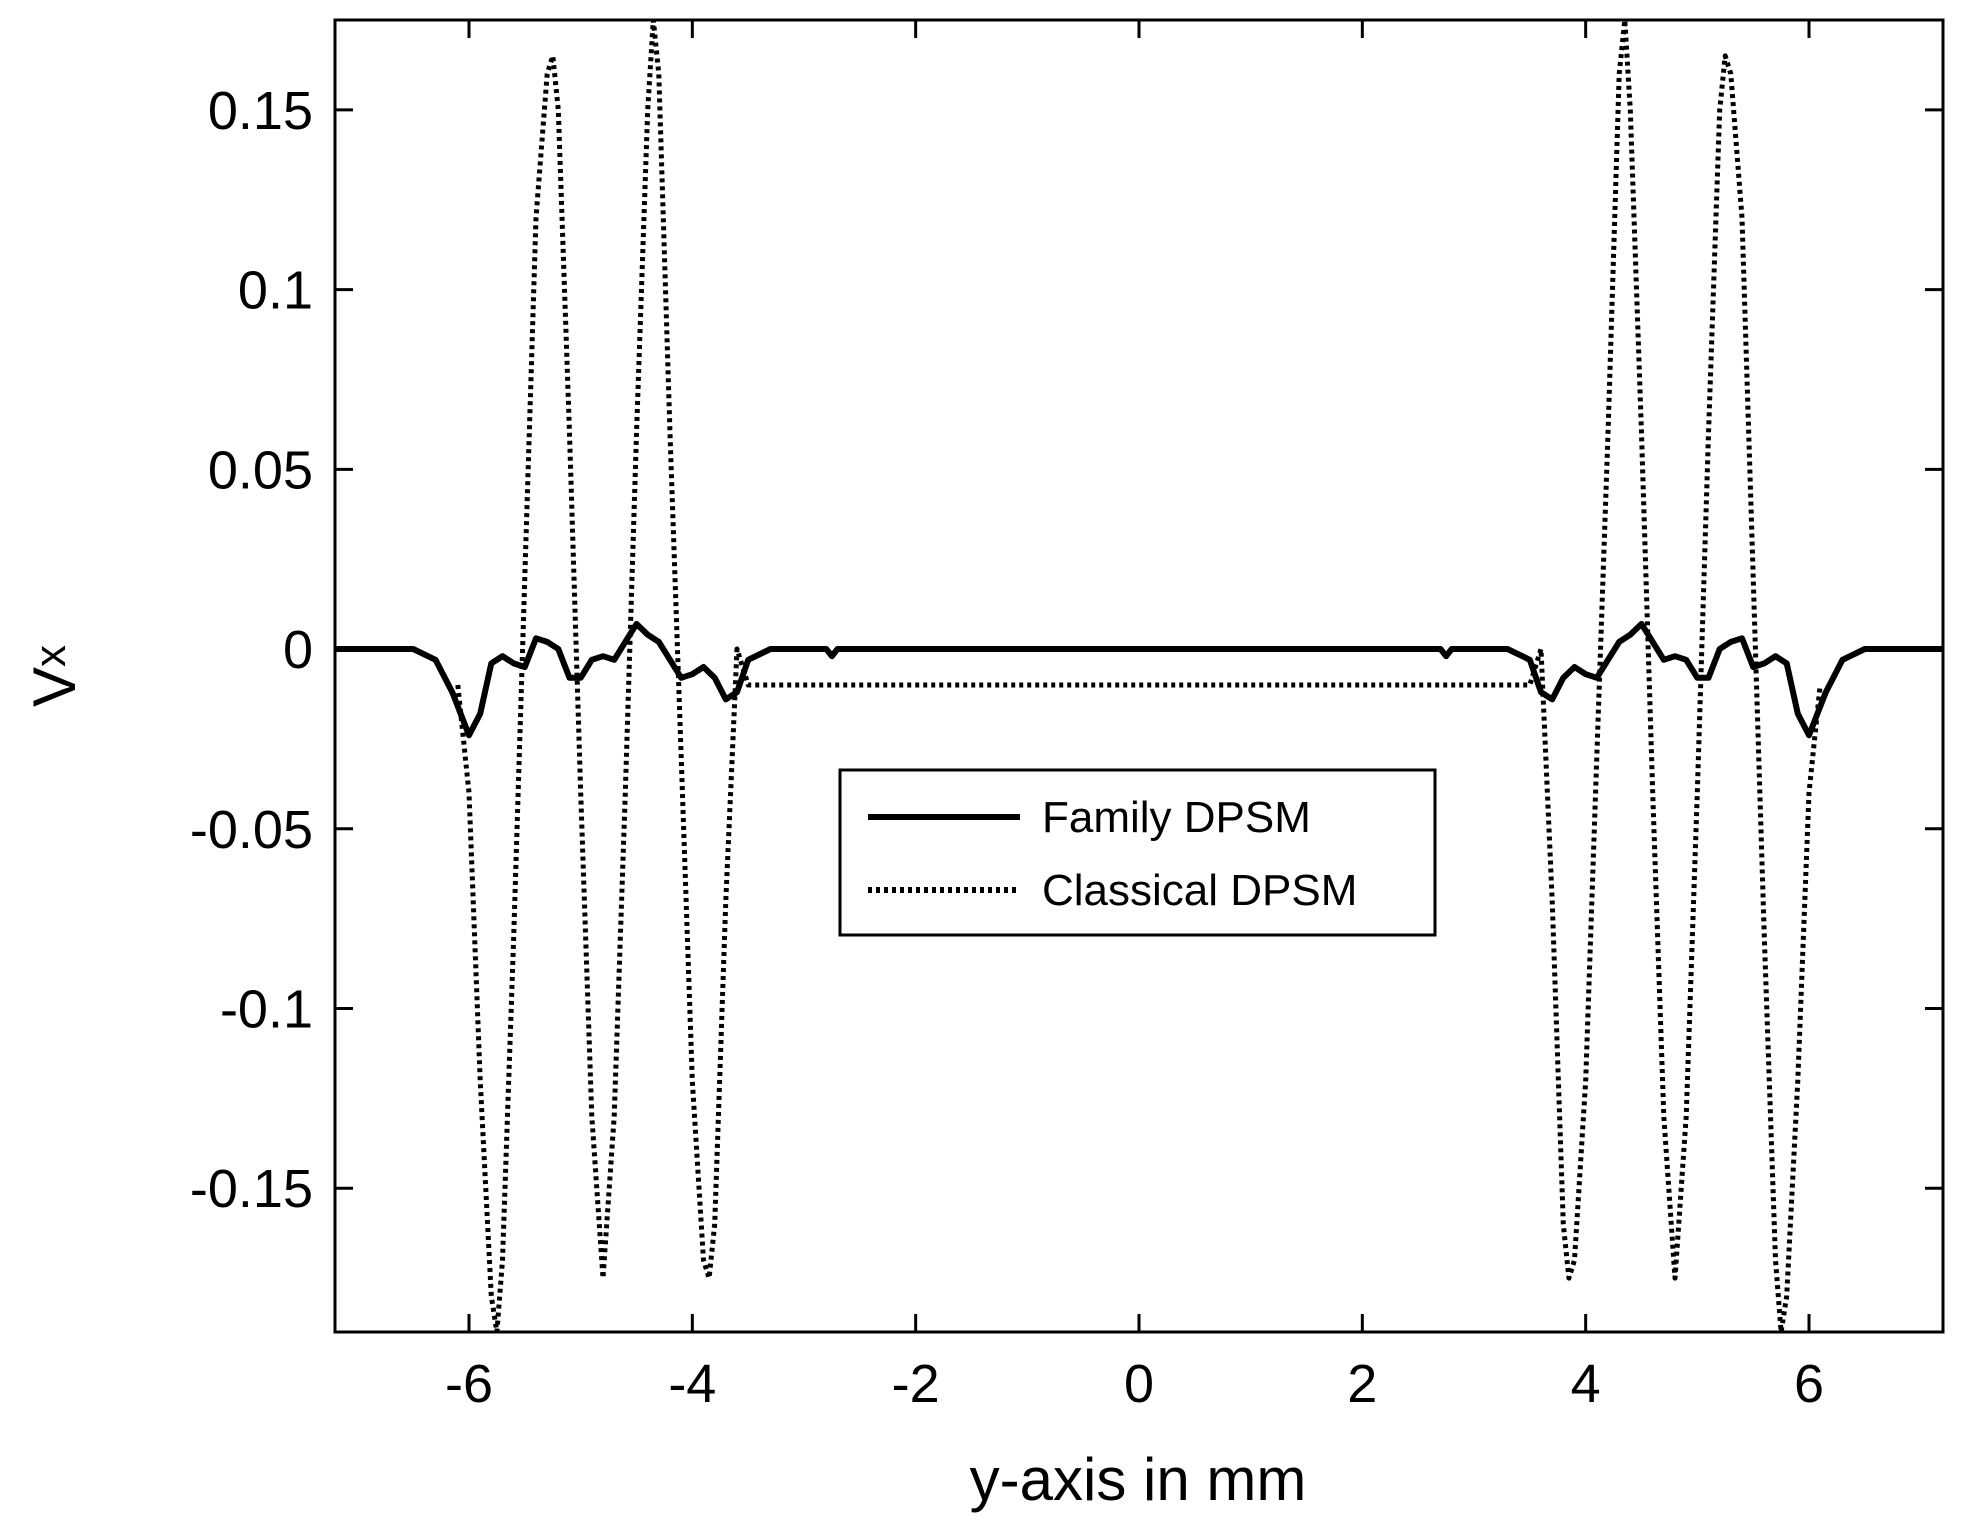 Image resolution: width=1972 pixels, height=1526 pixels. What do you see at coordinates (251, 830) in the screenshot?
I see `y-tick-label: -0.05` at bounding box center [251, 830].